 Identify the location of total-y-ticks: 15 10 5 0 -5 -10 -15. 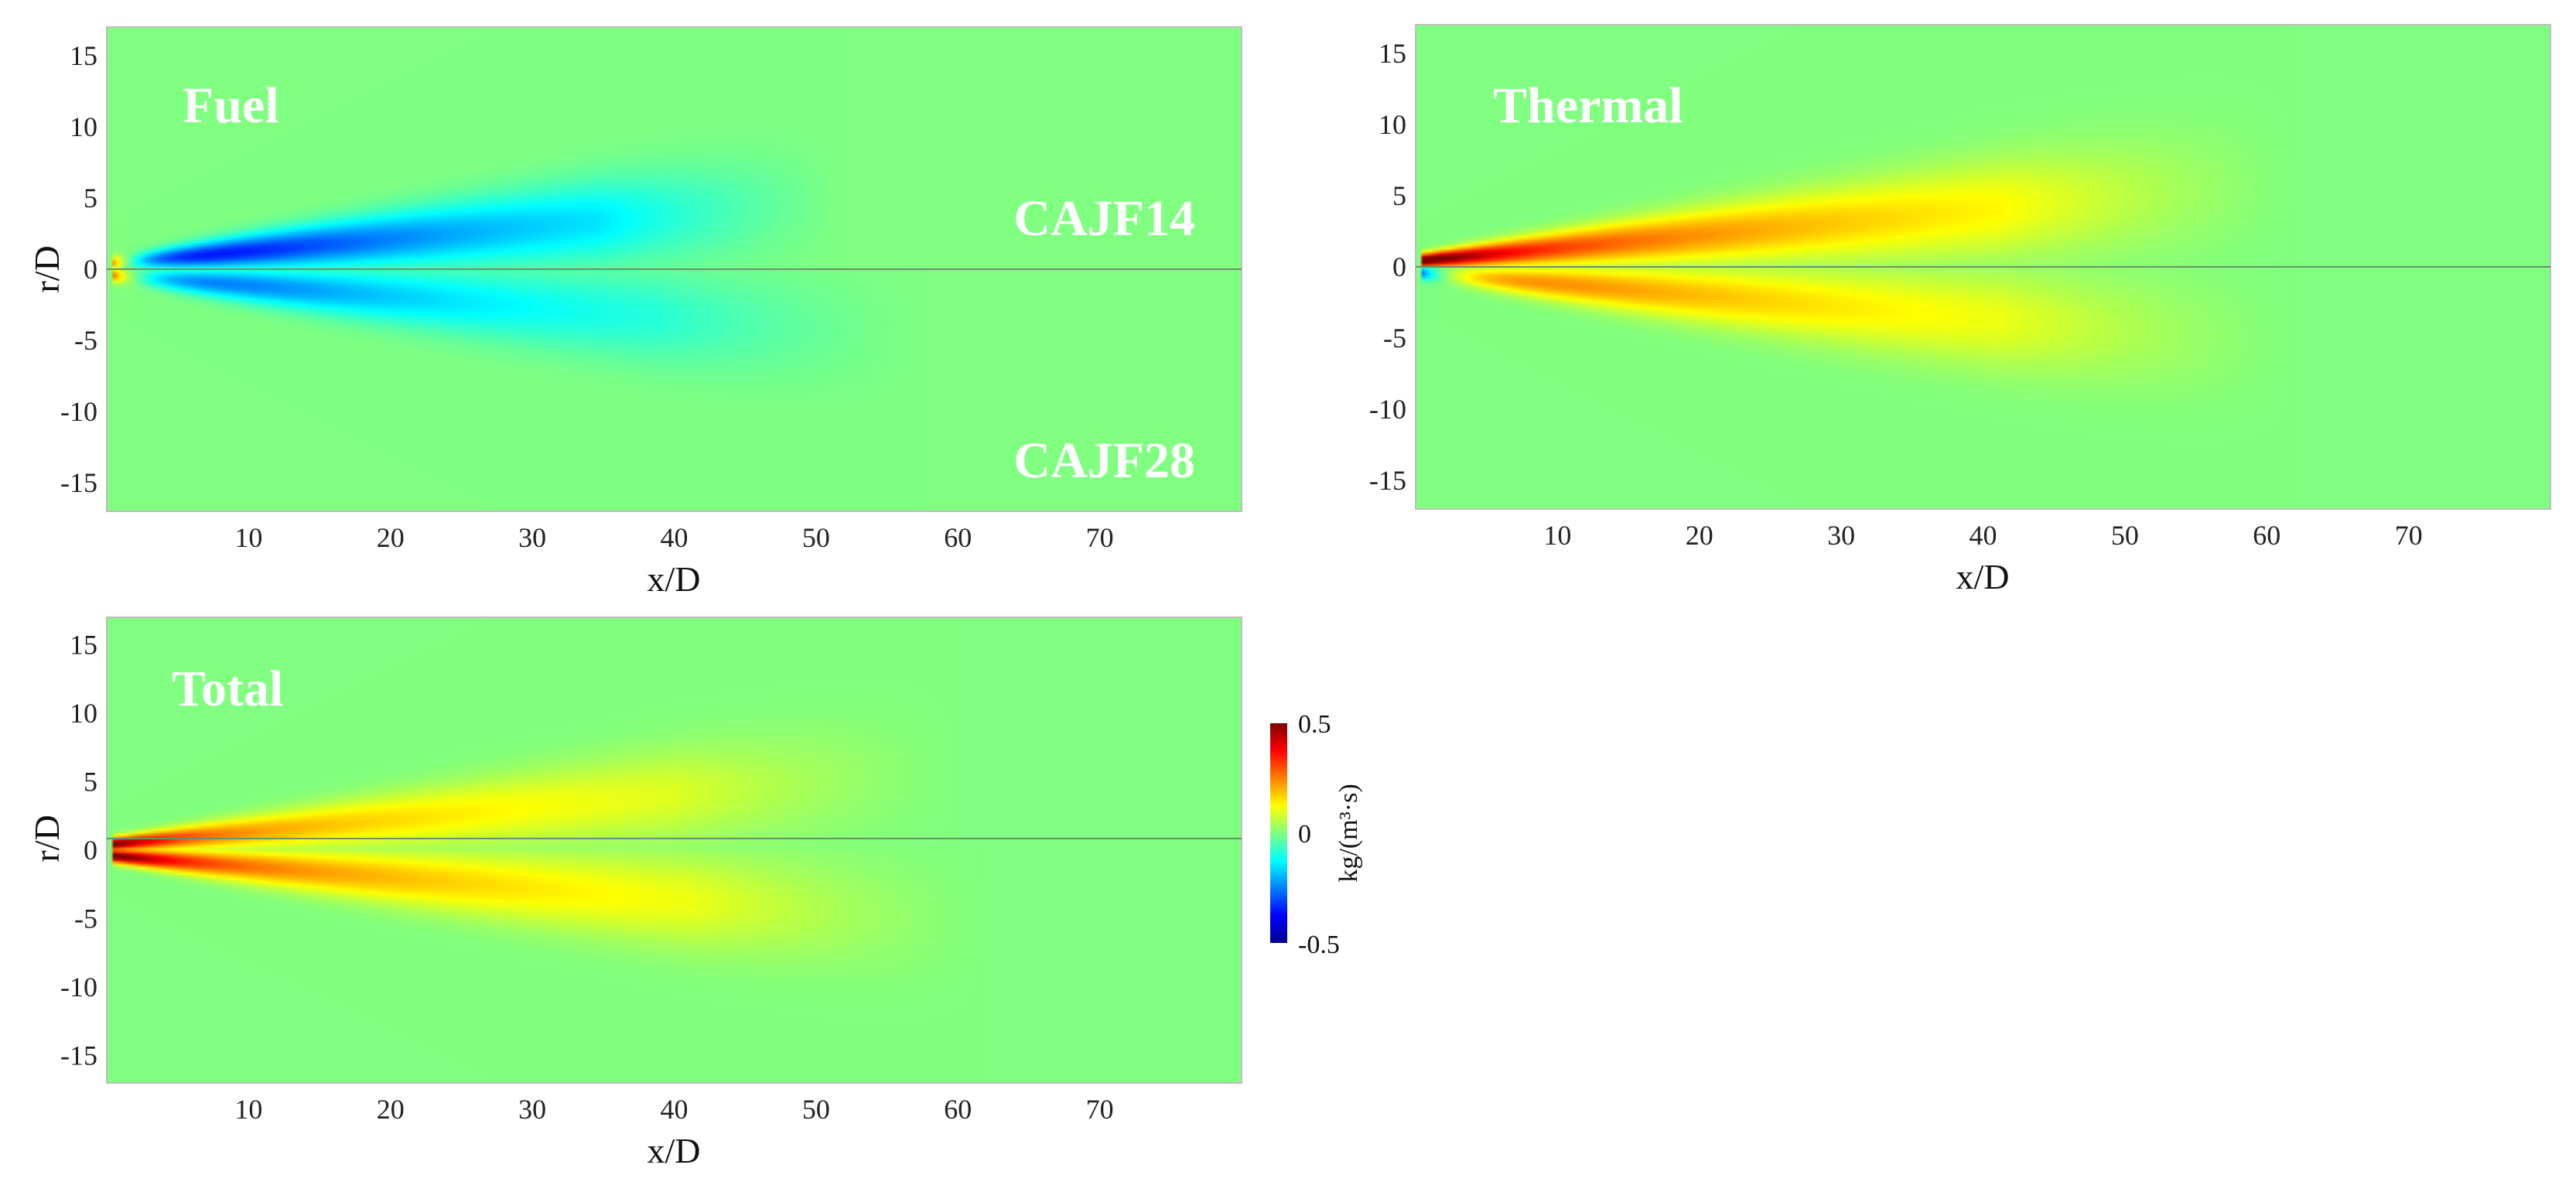
(78, 850).